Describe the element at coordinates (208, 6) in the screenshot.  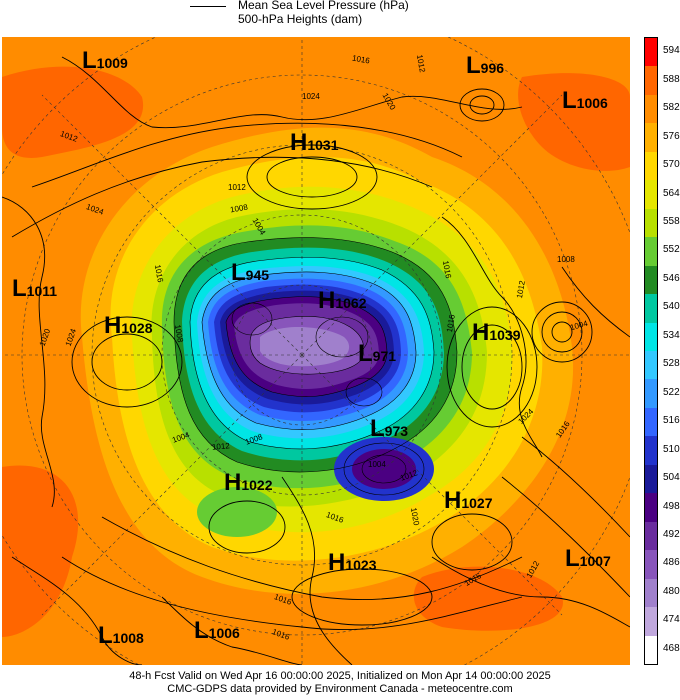
I see `isobar-legend-line` at that location.